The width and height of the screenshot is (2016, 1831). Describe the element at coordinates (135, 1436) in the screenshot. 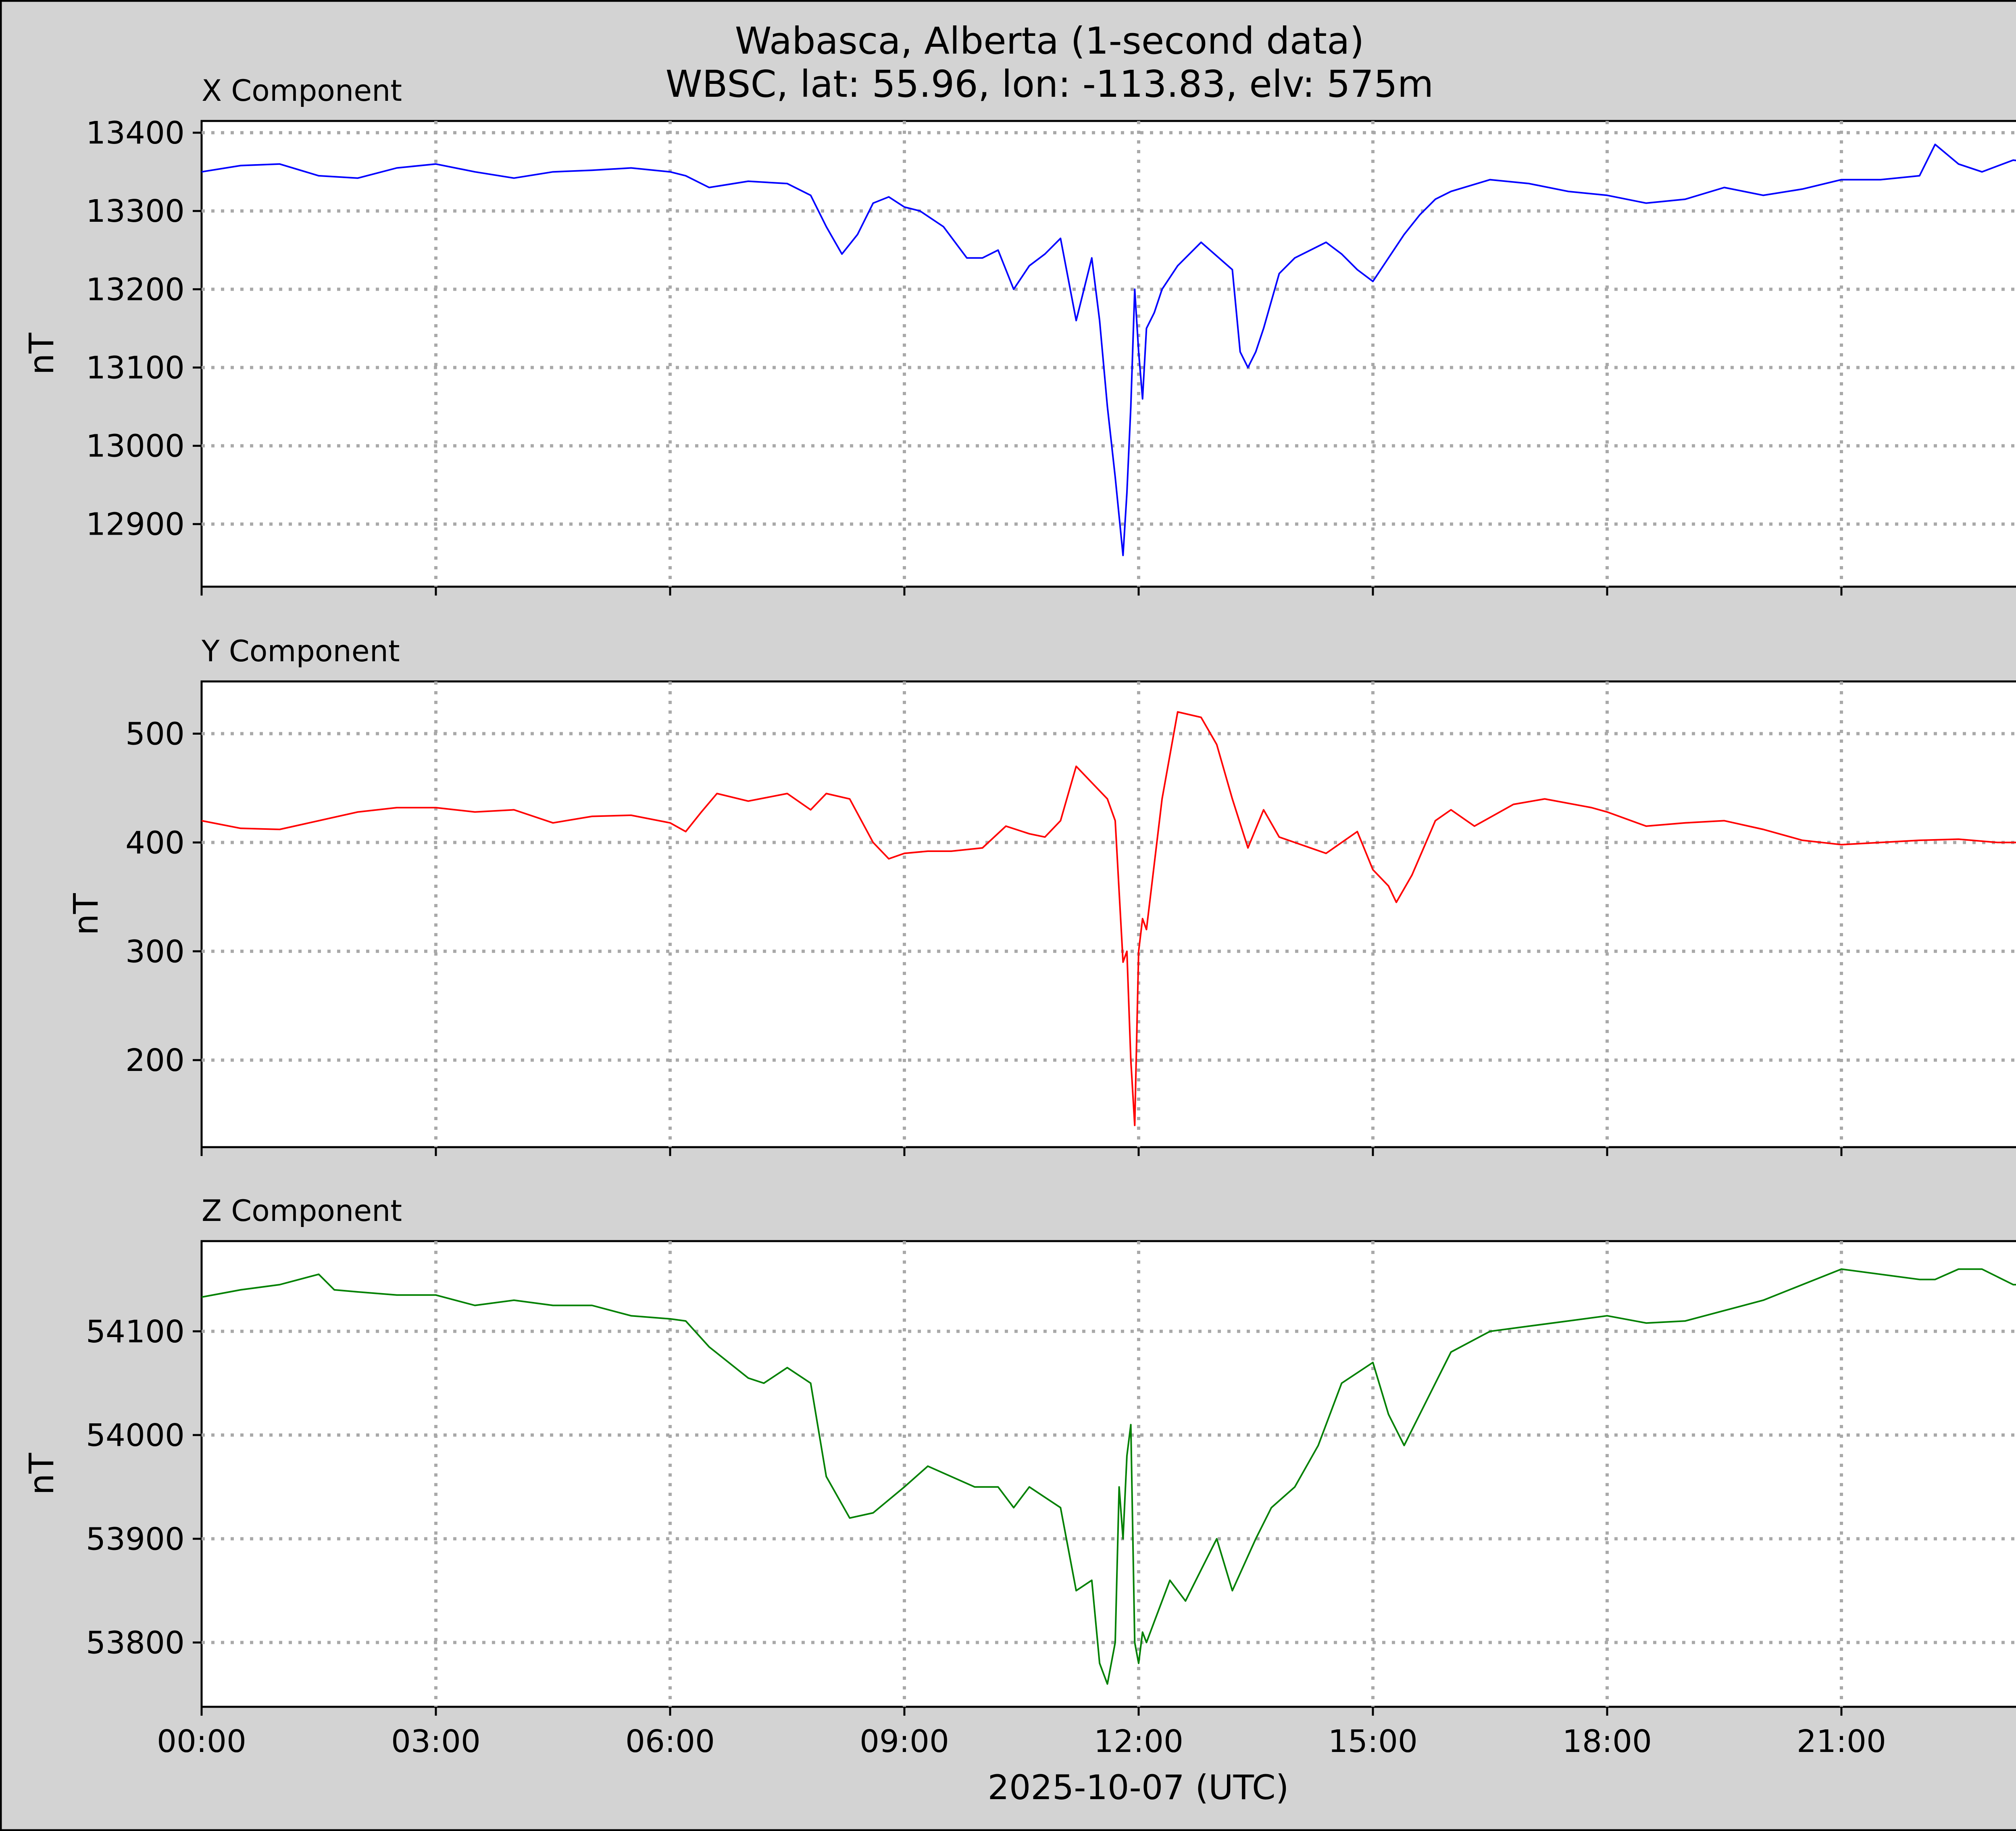

I see `z-component-y-tick-label: 54000` at that location.